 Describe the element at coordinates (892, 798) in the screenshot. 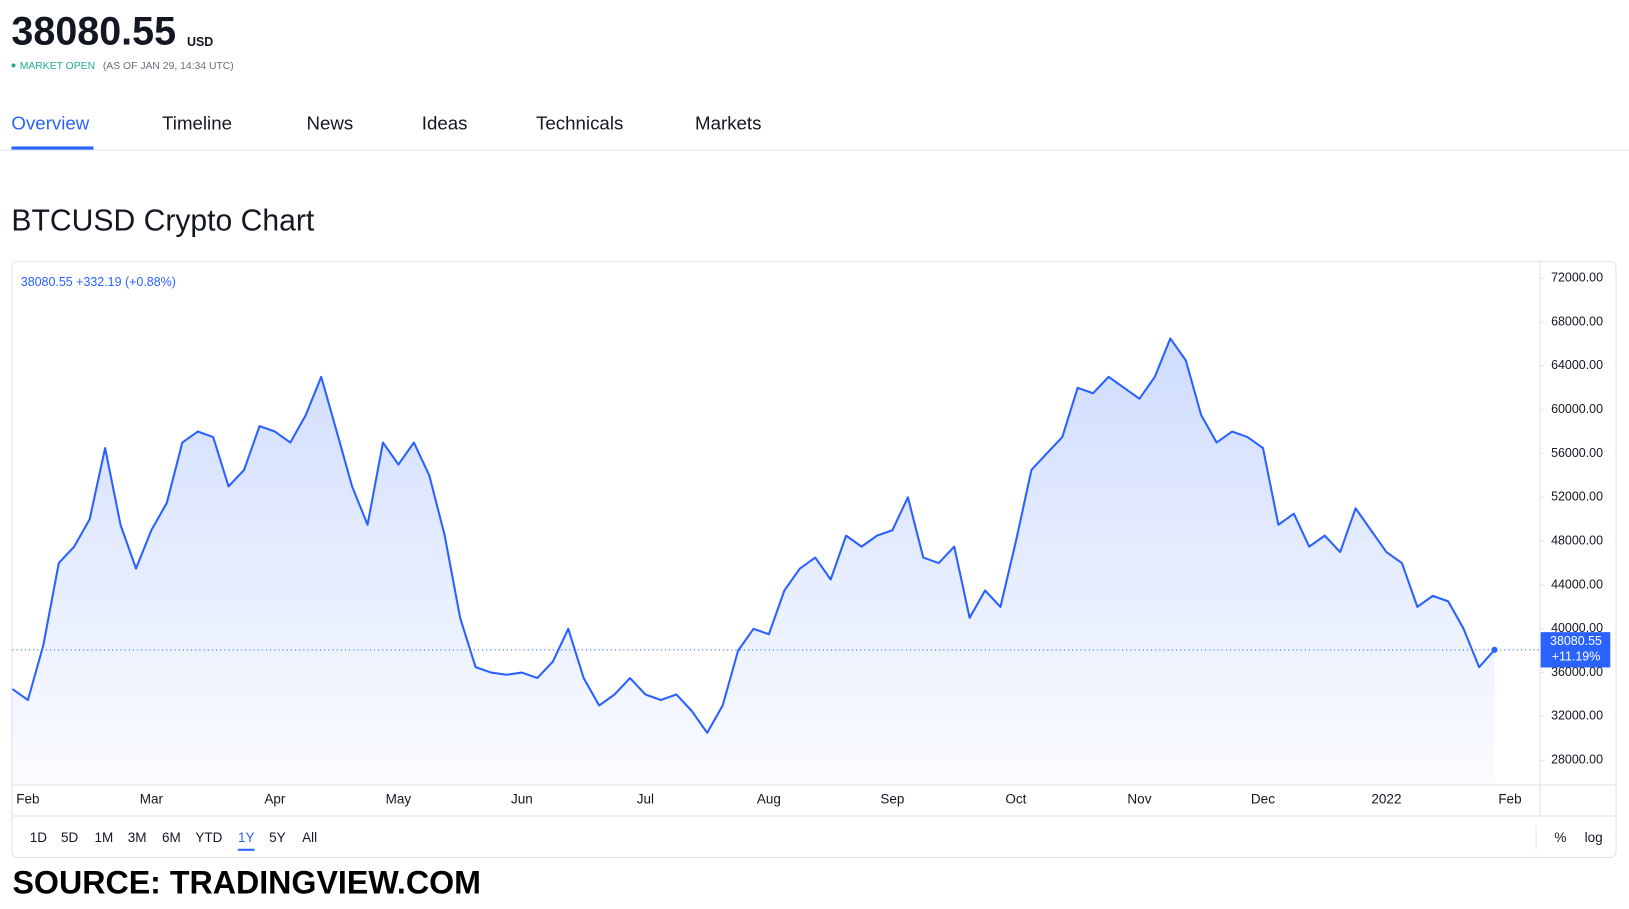

I see `x-tick-label: Sep` at that location.